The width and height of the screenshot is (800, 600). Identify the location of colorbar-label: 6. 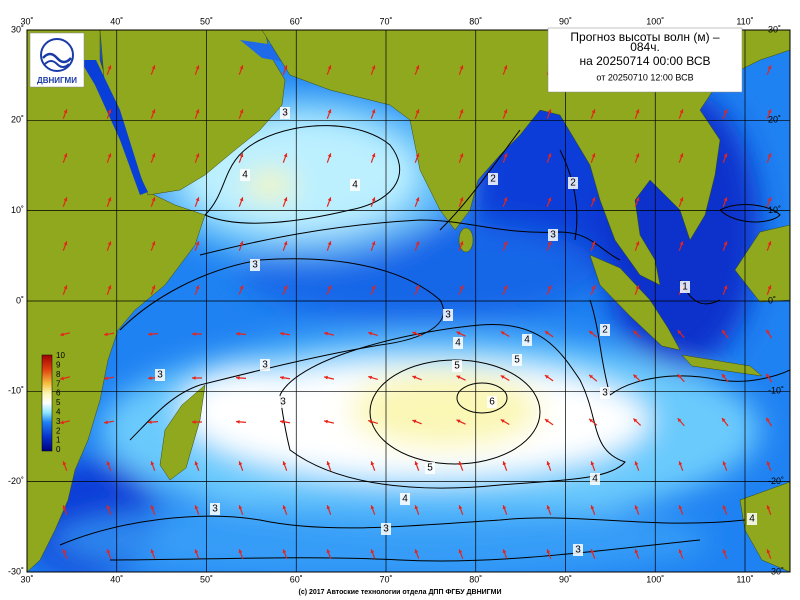
(58, 393).